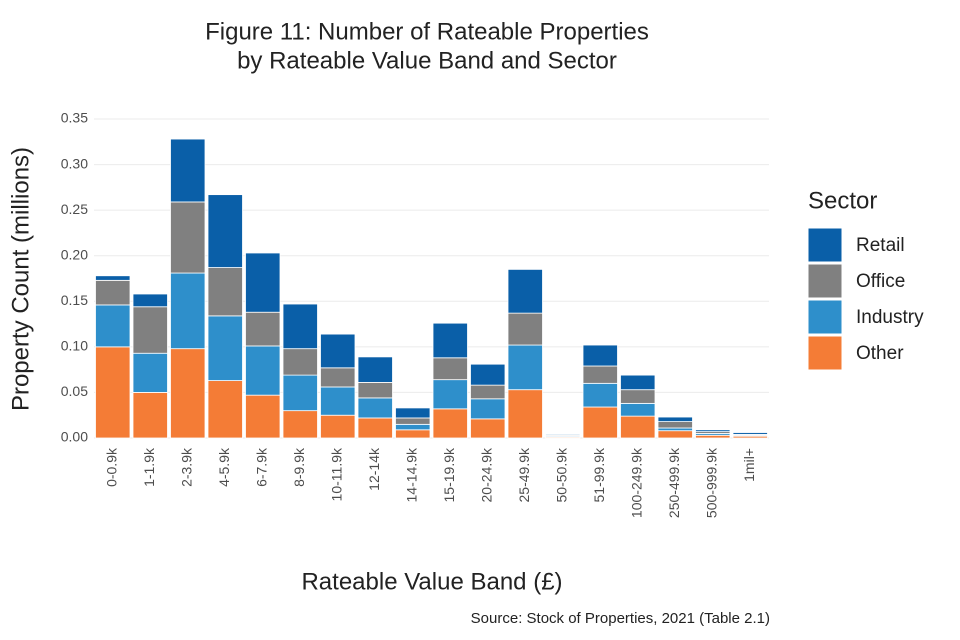  I want to click on x-tick-label: 6-7.9k, so click(261, 467).